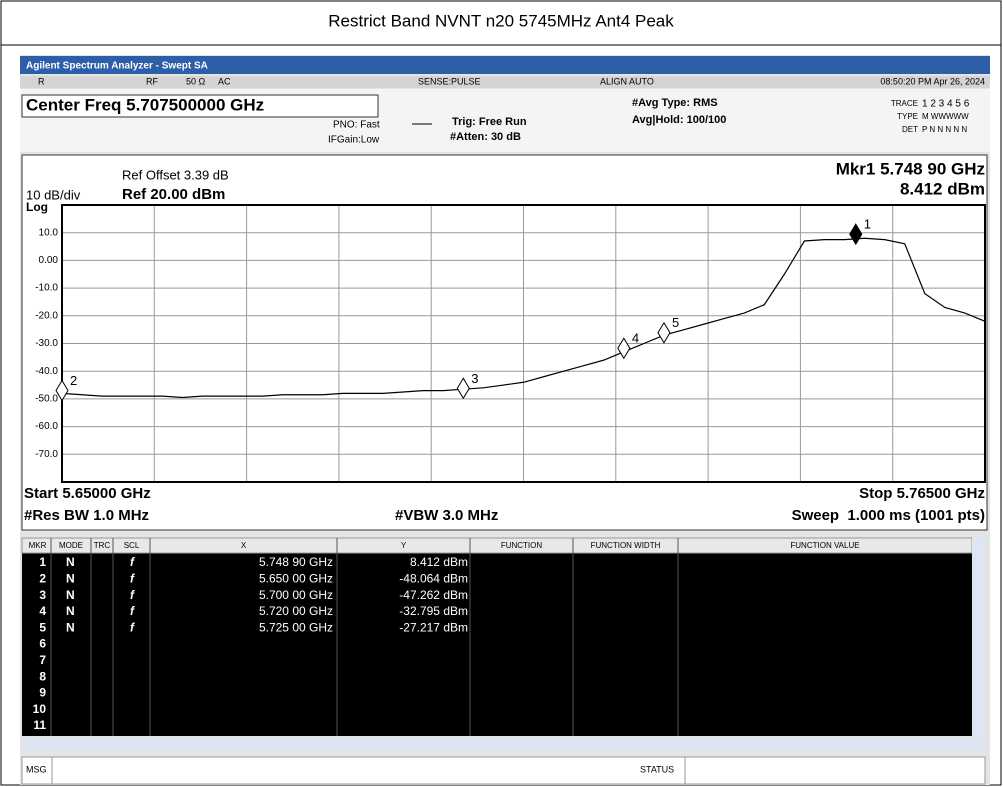  Describe the element at coordinates (87, 493) in the screenshot. I see `start: Start 5.65000 GHz` at that location.